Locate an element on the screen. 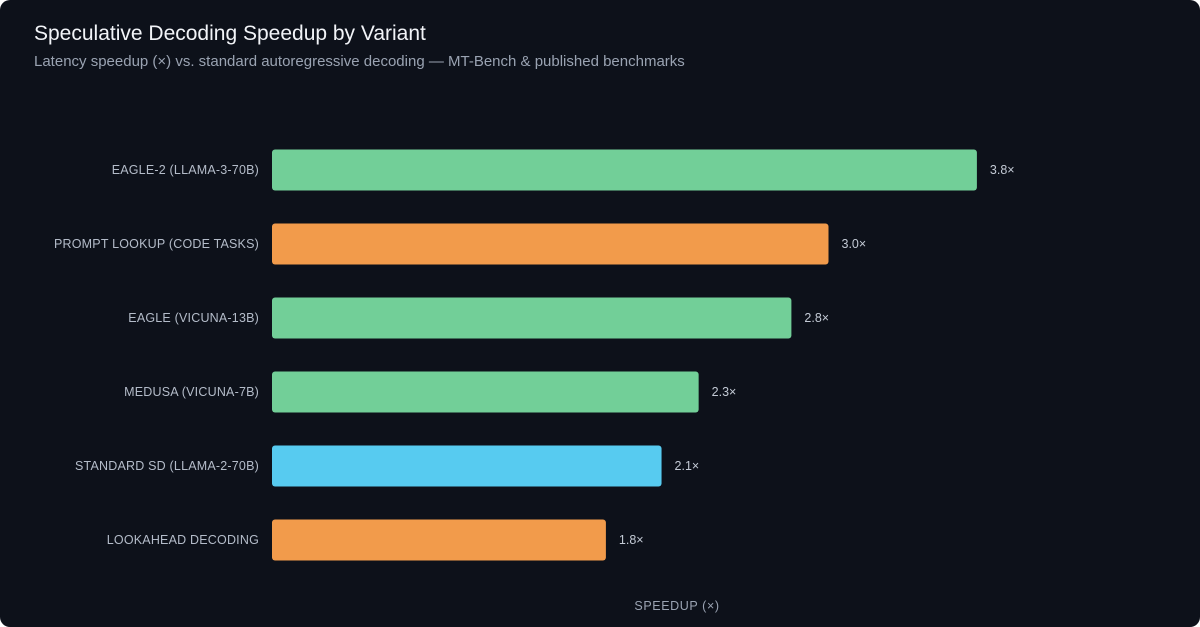 The image size is (1200, 627). category-label: PROMPT LOOKUP (CODE TASKS) is located at coordinates (156, 244).